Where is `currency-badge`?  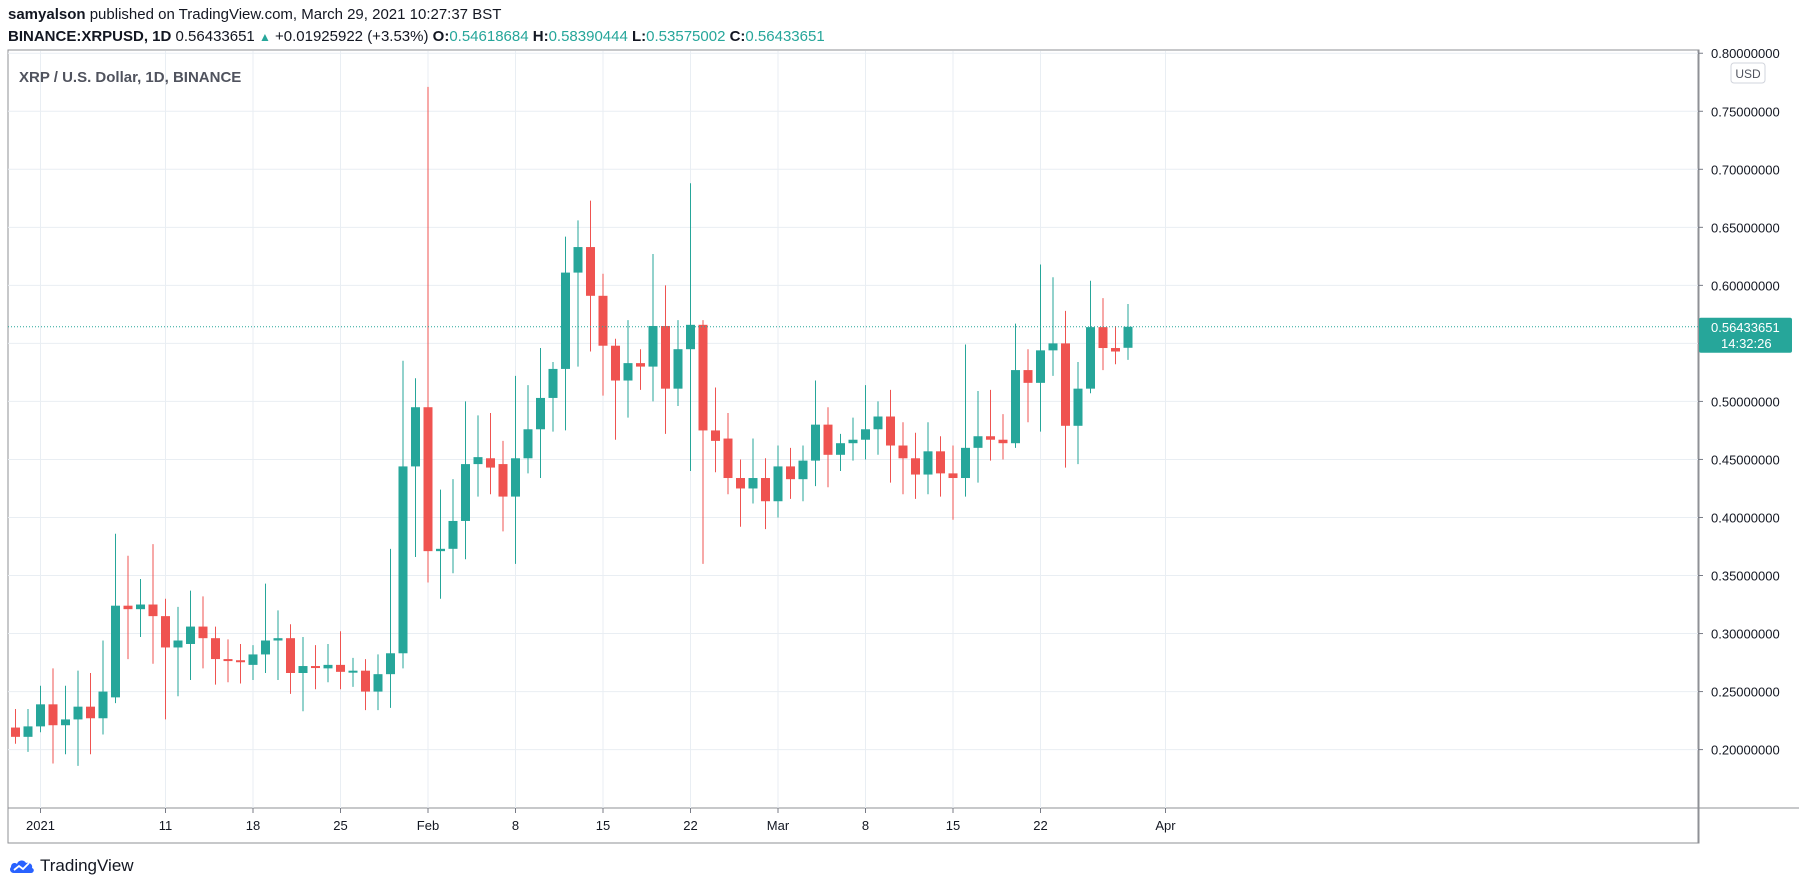 currency-badge is located at coordinates (1748, 73).